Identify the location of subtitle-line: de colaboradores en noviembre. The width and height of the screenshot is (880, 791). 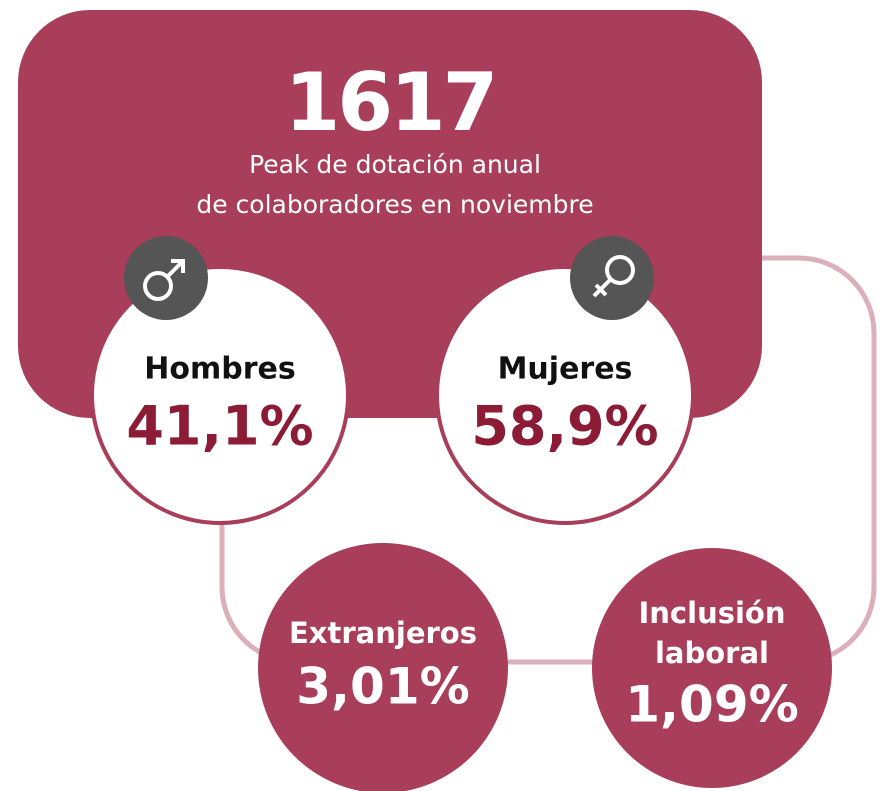
(394, 204).